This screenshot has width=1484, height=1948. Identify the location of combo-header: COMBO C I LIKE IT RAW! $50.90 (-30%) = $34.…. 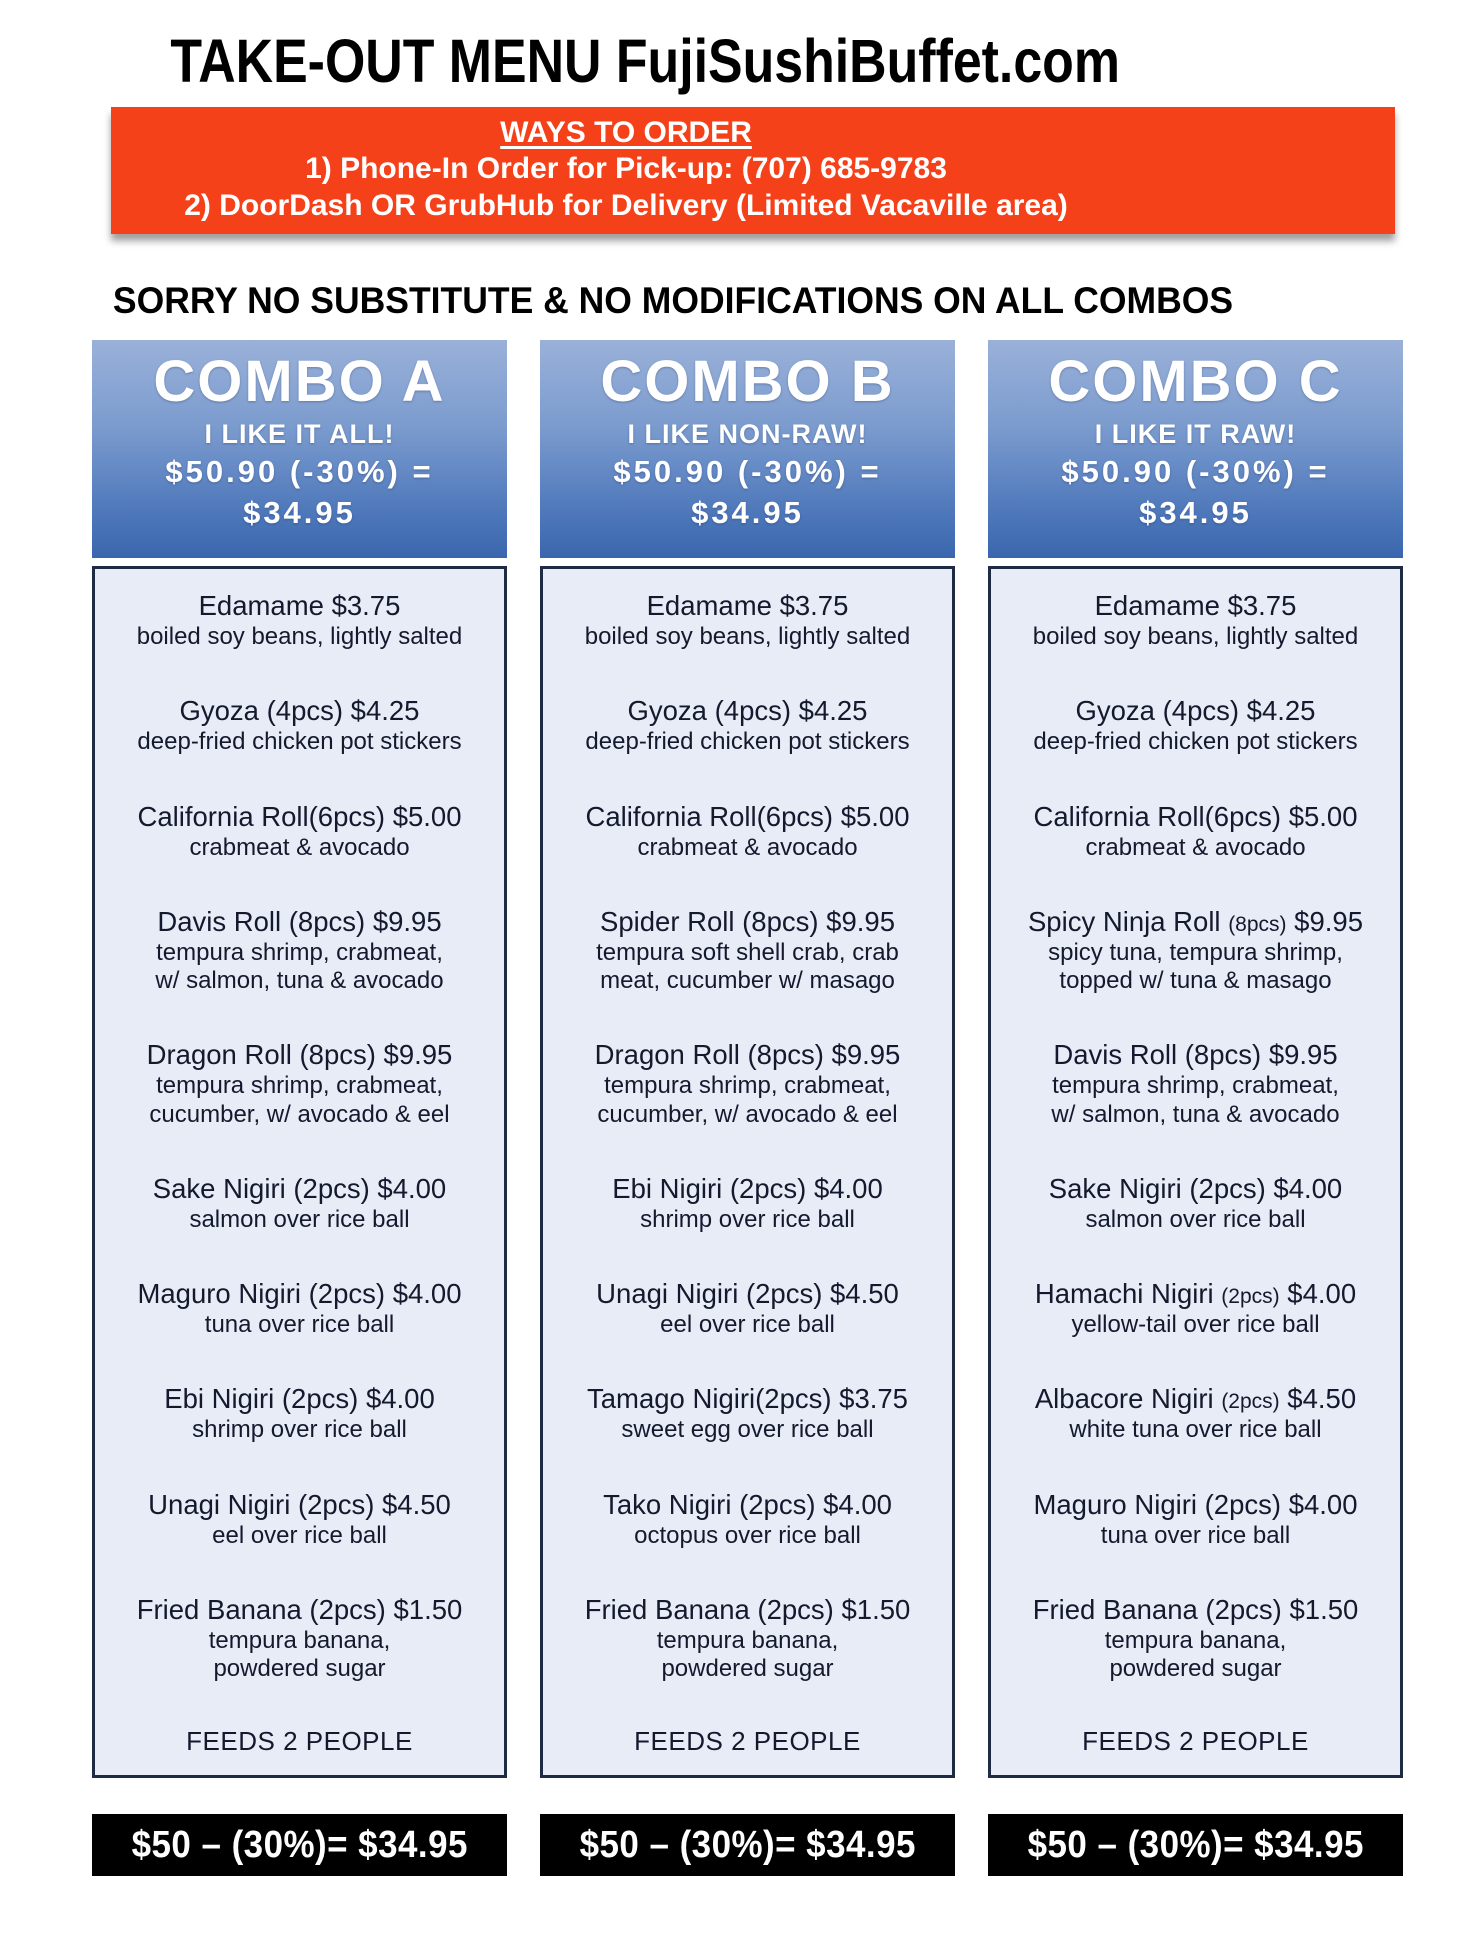
(1195, 449).